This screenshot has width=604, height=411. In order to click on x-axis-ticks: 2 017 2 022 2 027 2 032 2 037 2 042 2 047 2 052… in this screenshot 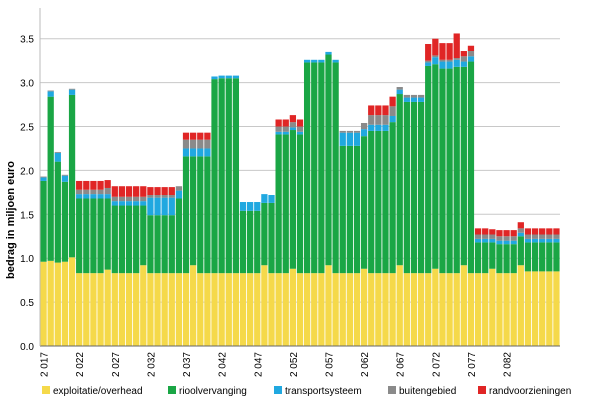, I will do `click(277, 364)`.